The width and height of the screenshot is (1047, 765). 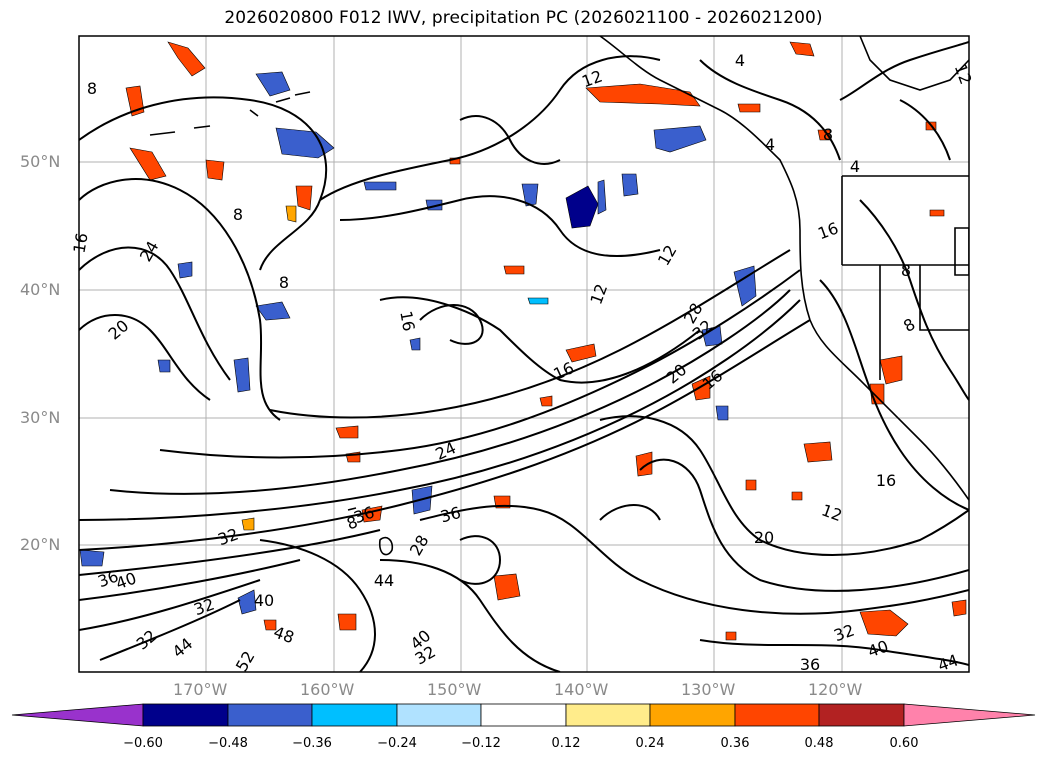 I want to click on colorbar-tick-label: −0.48, so click(x=228, y=743).